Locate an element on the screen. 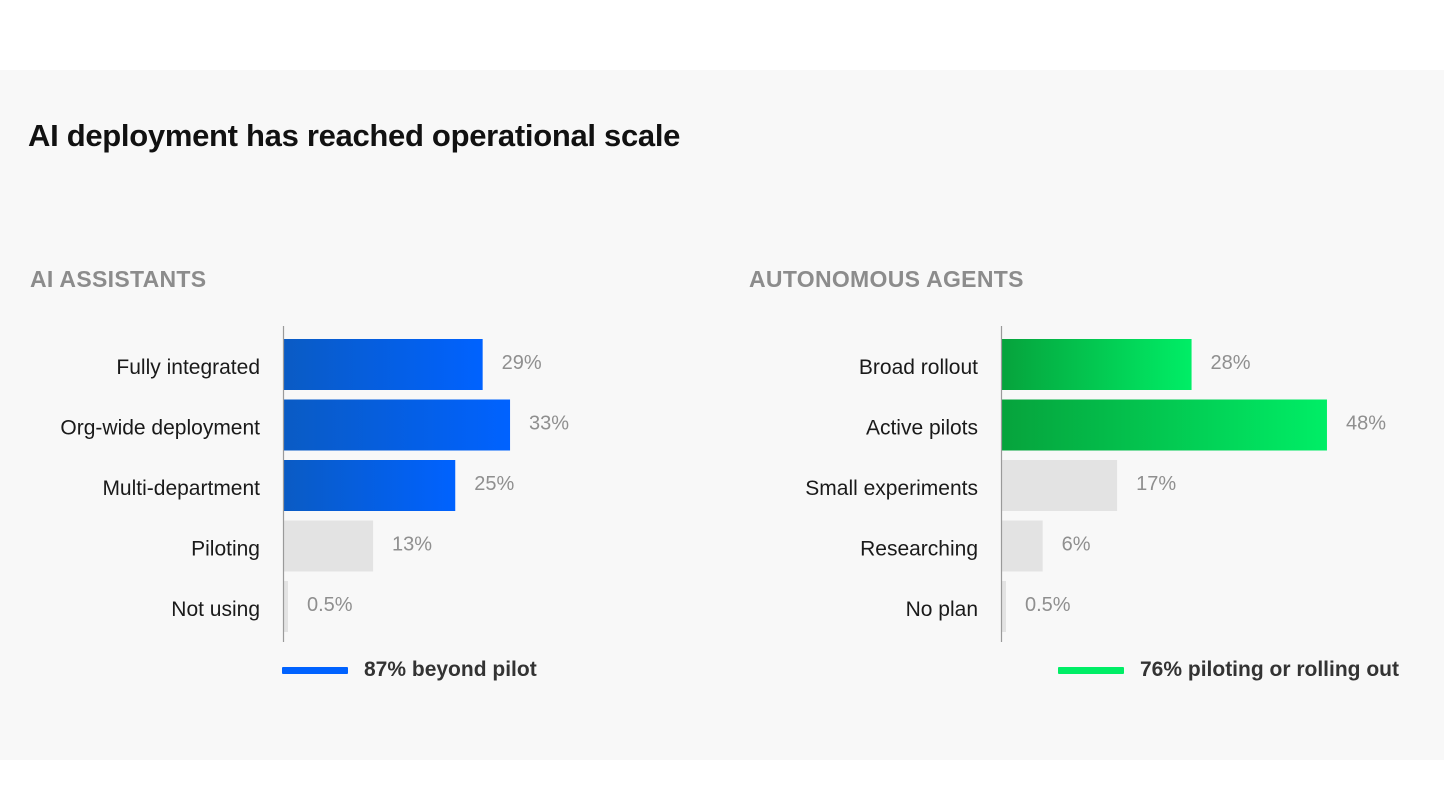 This screenshot has width=1444, height=812. autonomous-agents-legend-swatch is located at coordinates (1091, 670).